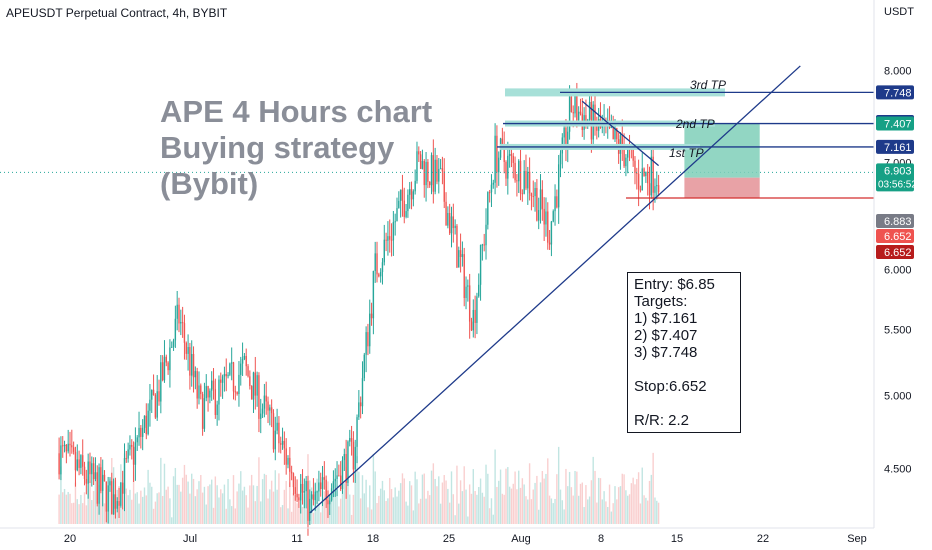  What do you see at coordinates (895, 236) in the screenshot?
I see `price-badge` at bounding box center [895, 236].